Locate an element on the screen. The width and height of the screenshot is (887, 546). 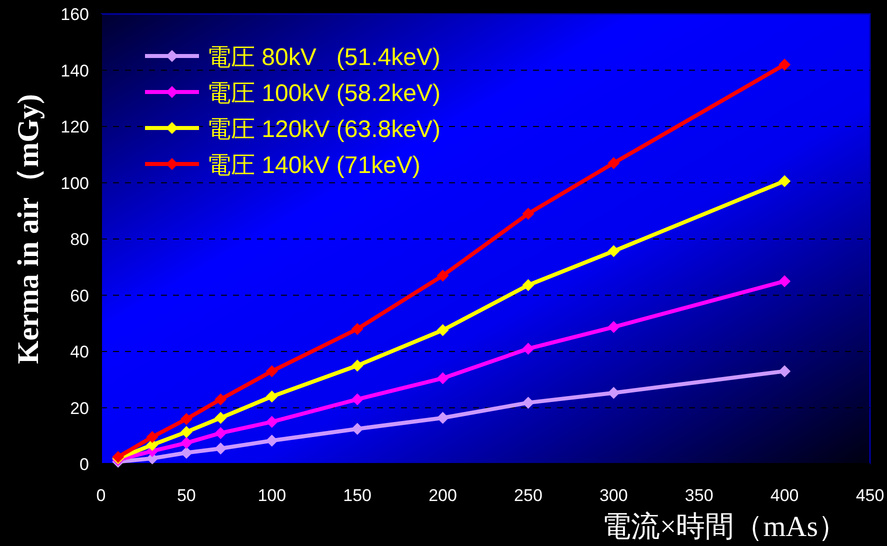
x-tick-label: 150 is located at coordinates (357, 495).